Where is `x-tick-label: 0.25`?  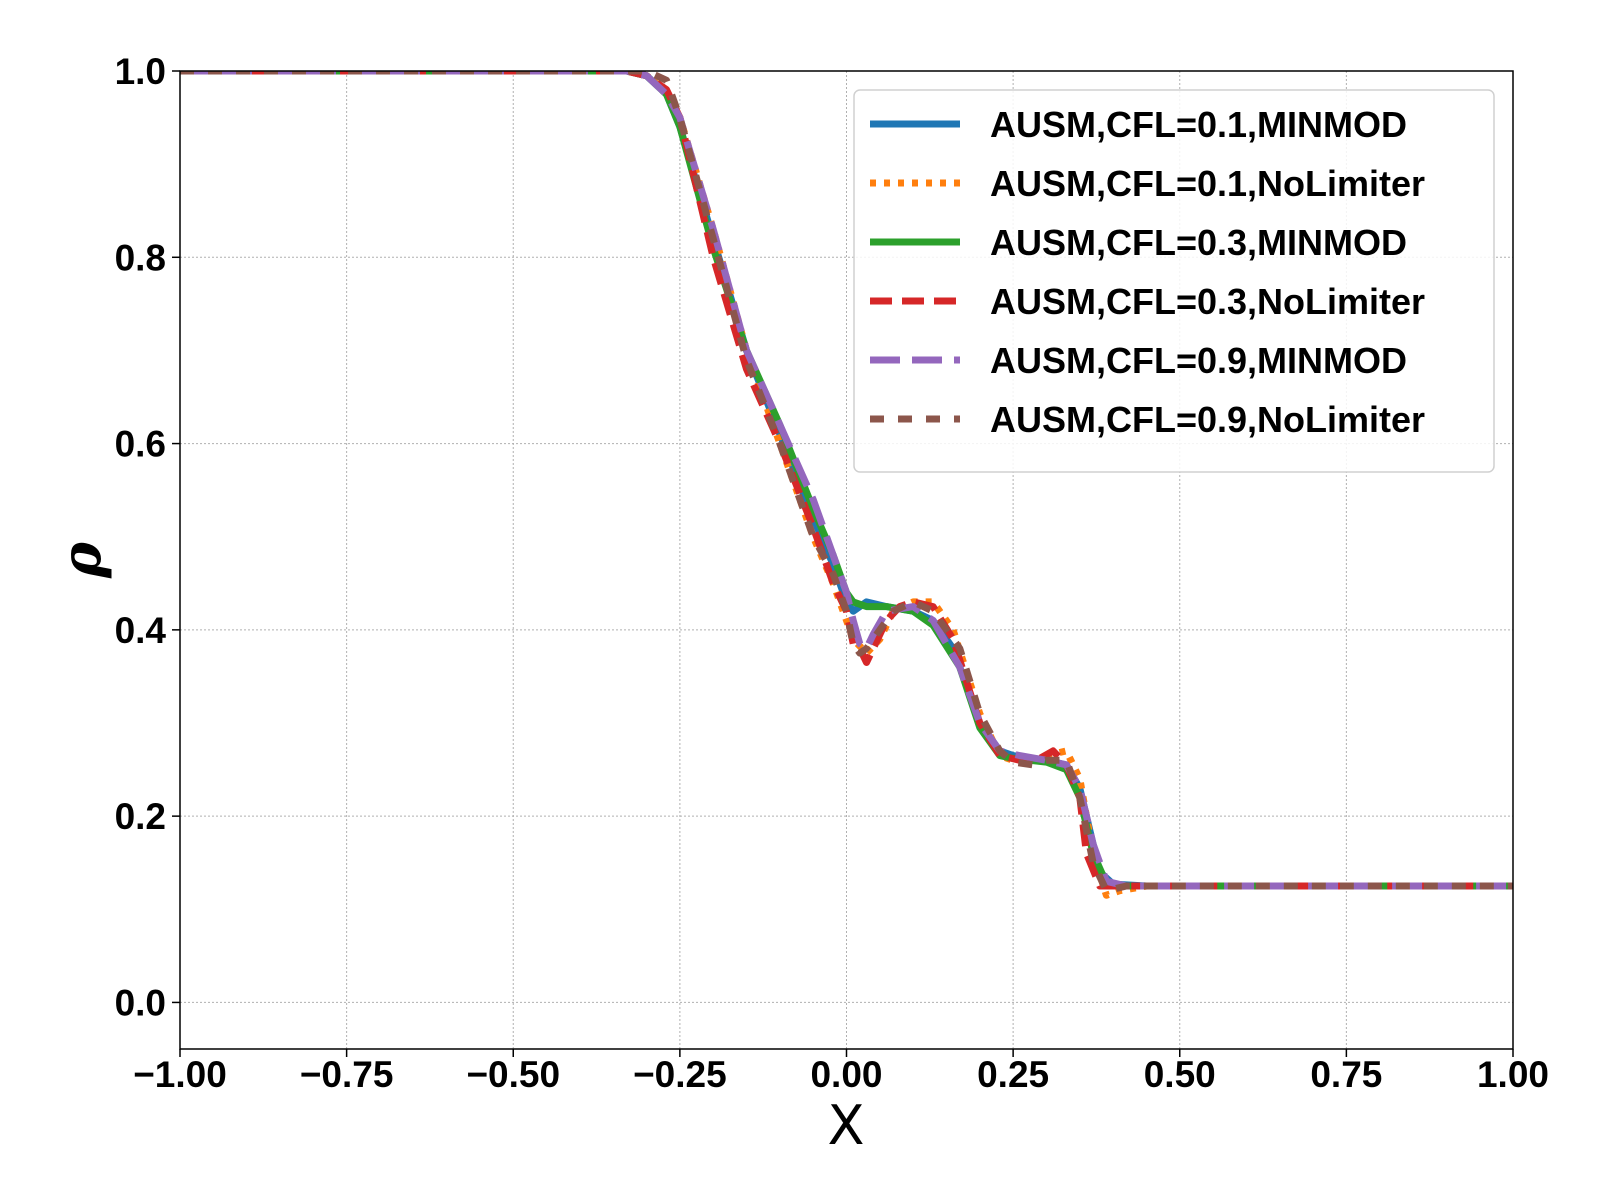
x-tick-label: 0.25 is located at coordinates (1013, 1074).